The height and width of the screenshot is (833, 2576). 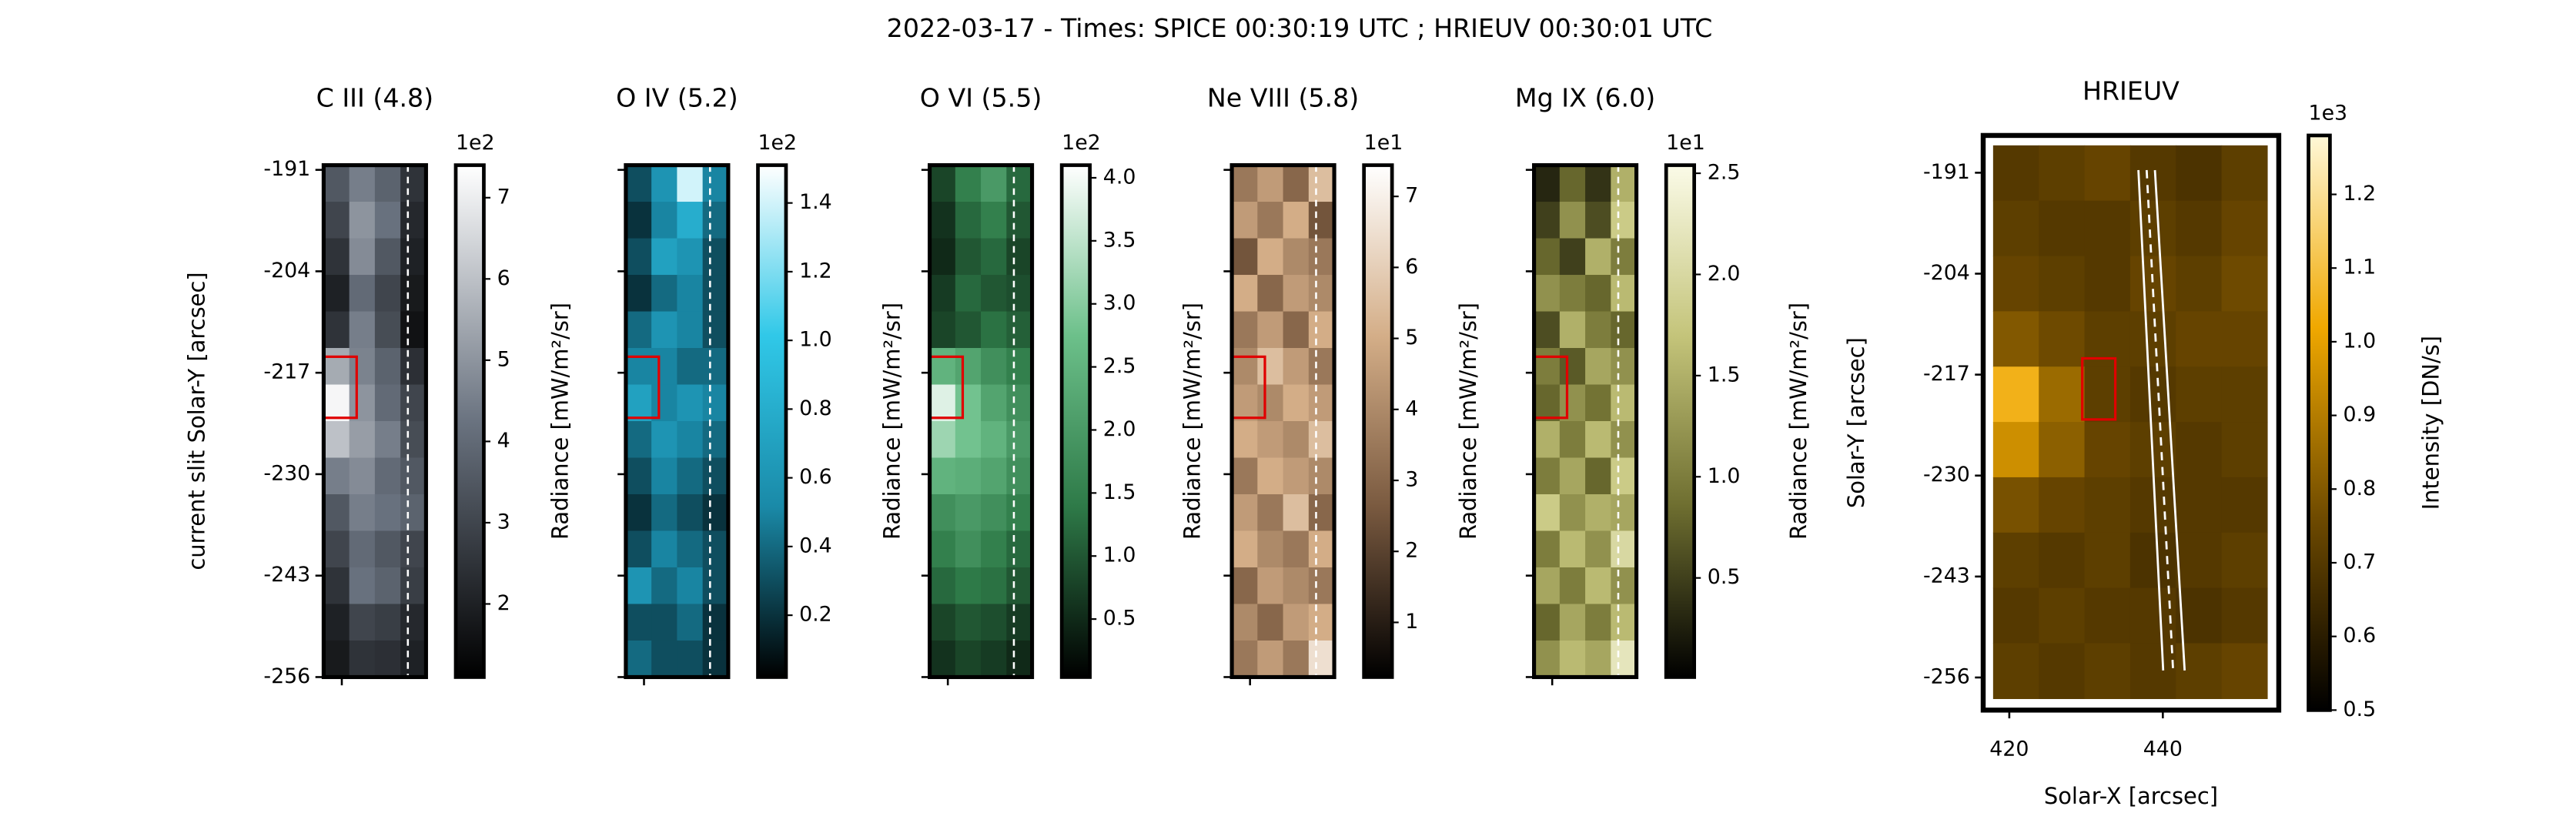 I want to click on colorbar, so click(x=1378, y=421).